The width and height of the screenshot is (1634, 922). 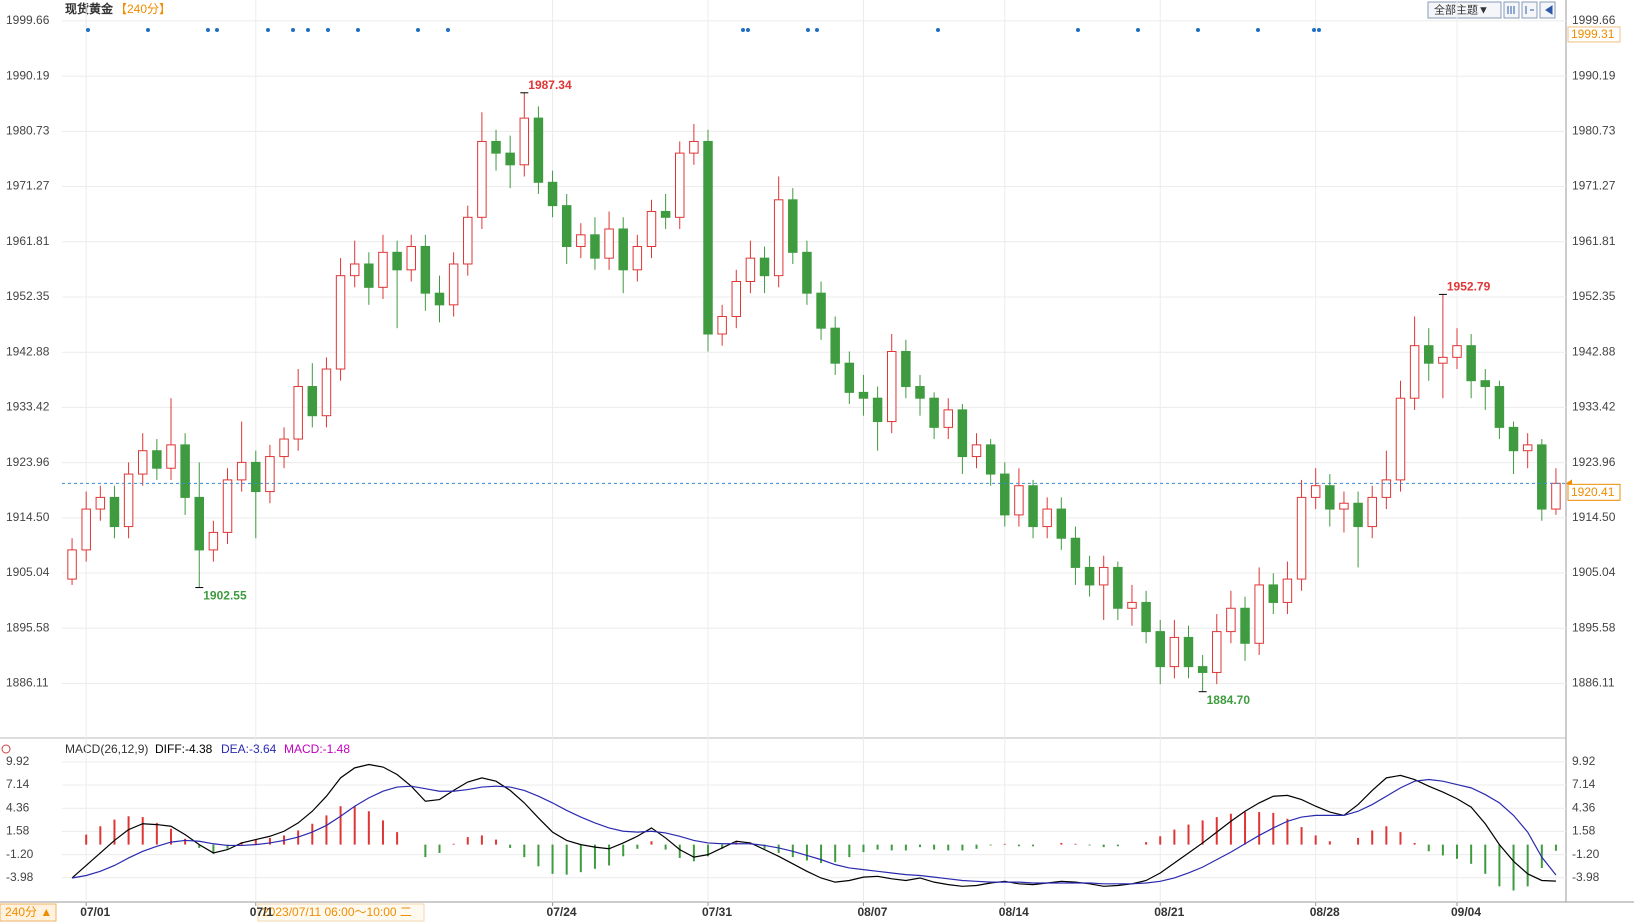 I want to click on theme-button, so click(x=1464, y=10).